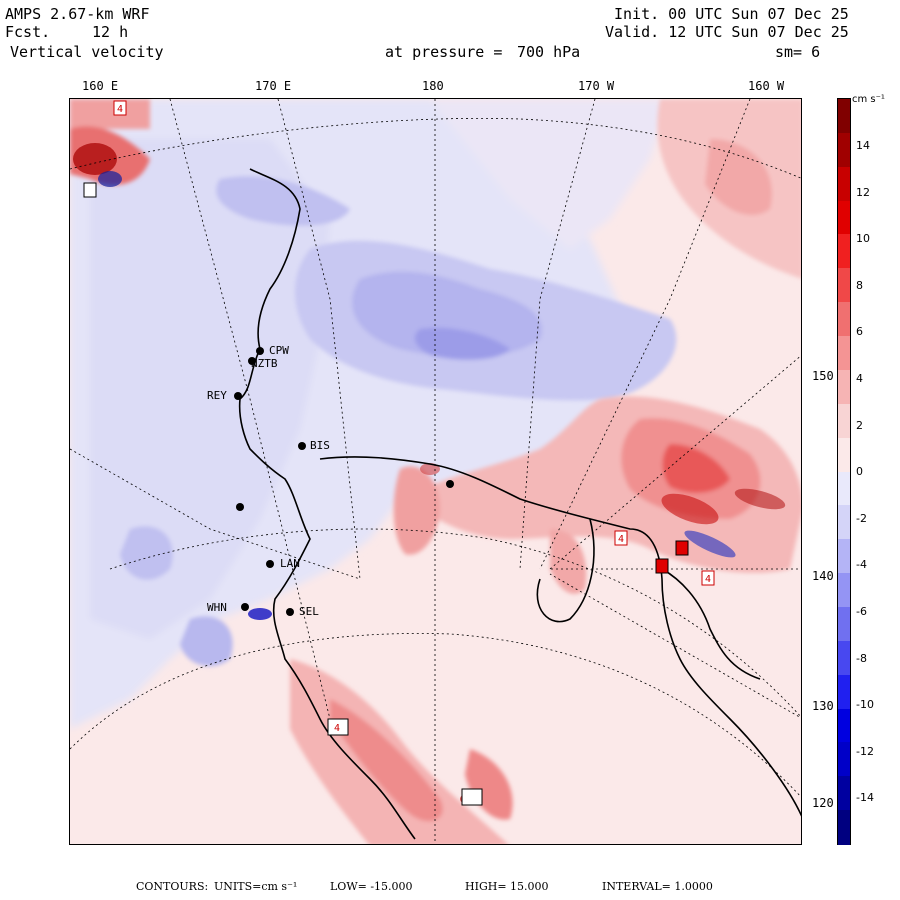  What do you see at coordinates (290, 612) in the screenshot?
I see `station-dot-sel` at bounding box center [290, 612].